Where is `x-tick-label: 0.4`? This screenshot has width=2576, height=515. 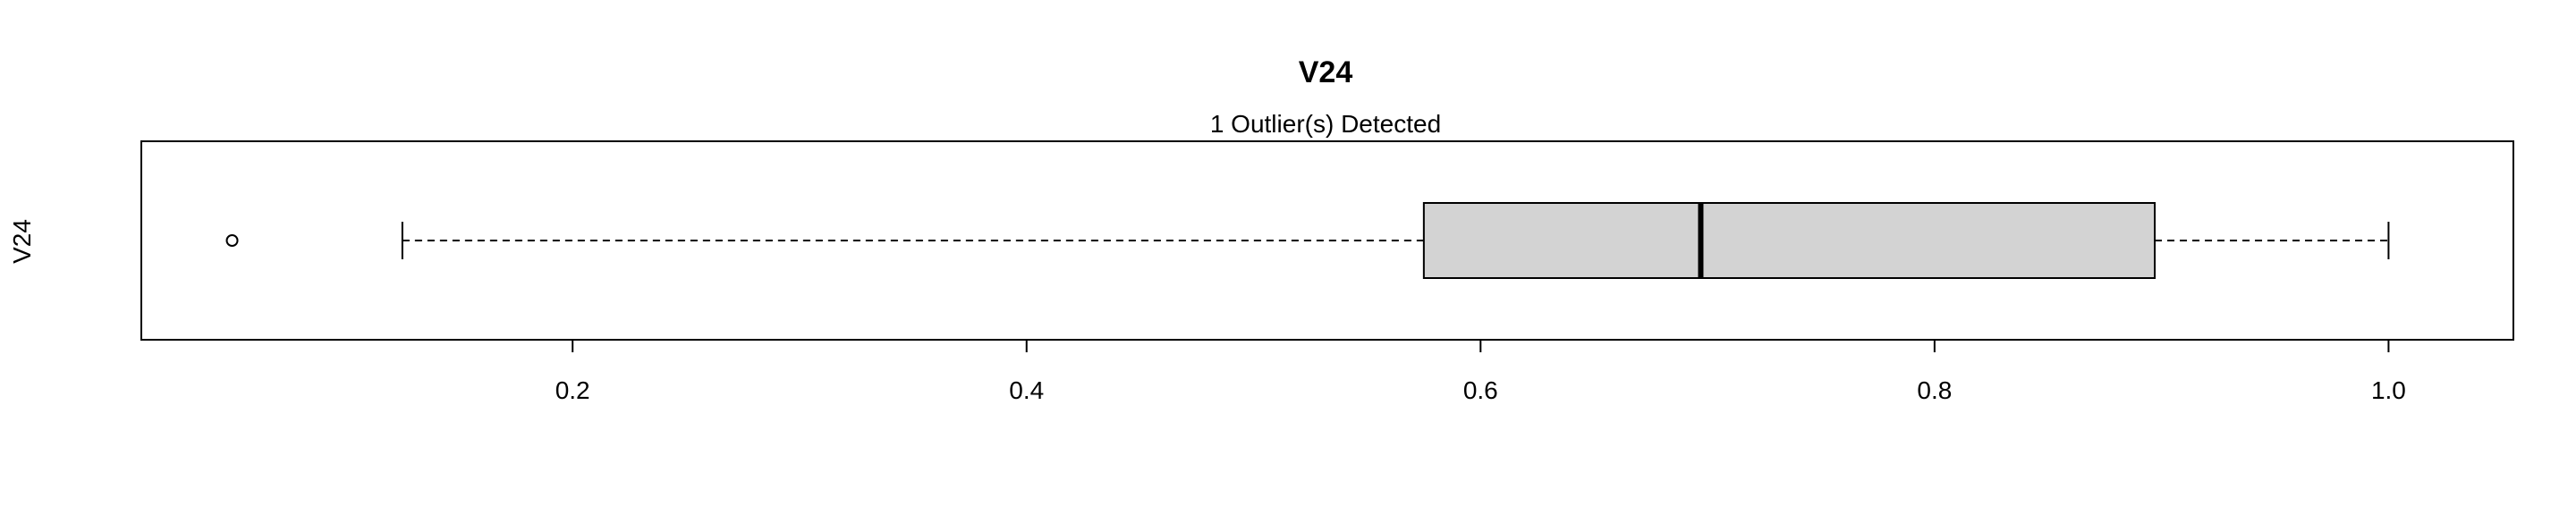 x-tick-label: 0.4 is located at coordinates (1026, 390).